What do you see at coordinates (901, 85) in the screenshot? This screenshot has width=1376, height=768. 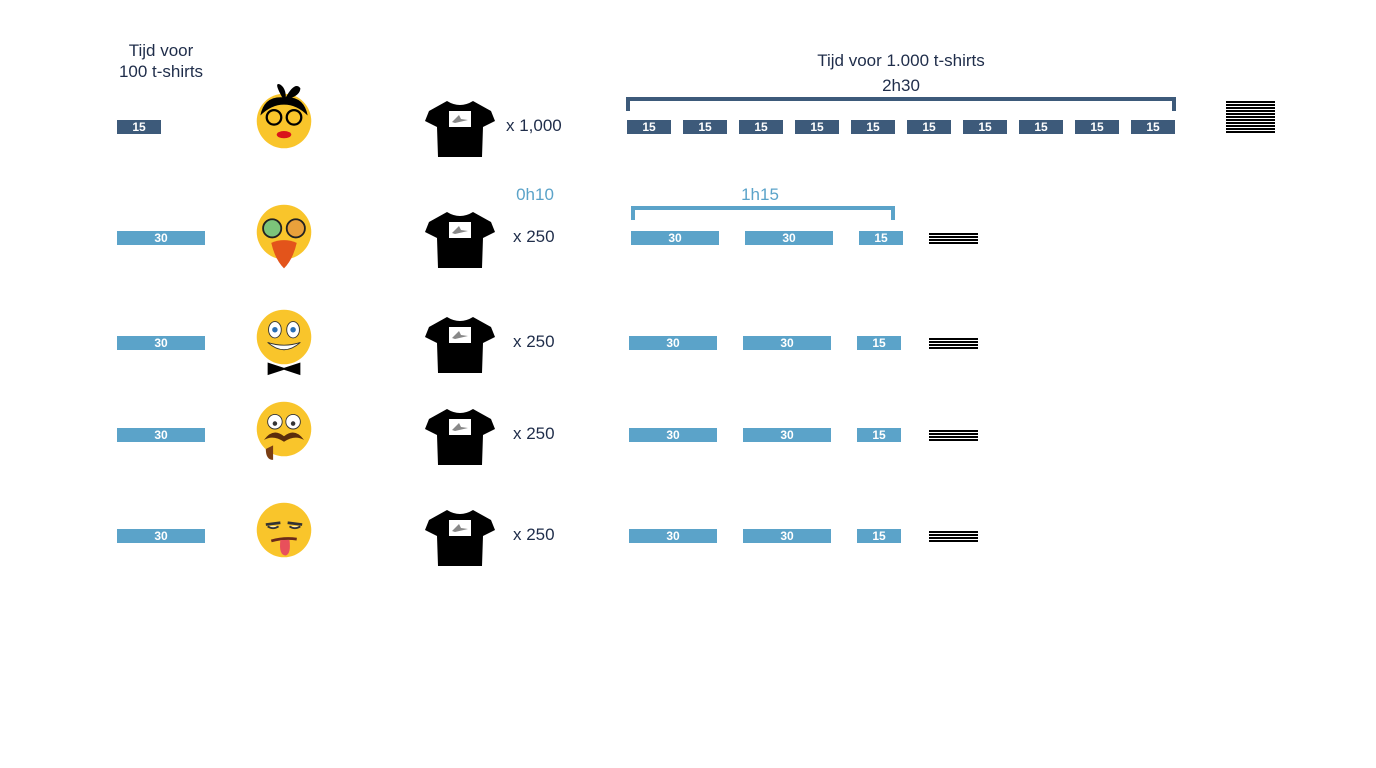 I see `total-time-label: 2h30` at bounding box center [901, 85].